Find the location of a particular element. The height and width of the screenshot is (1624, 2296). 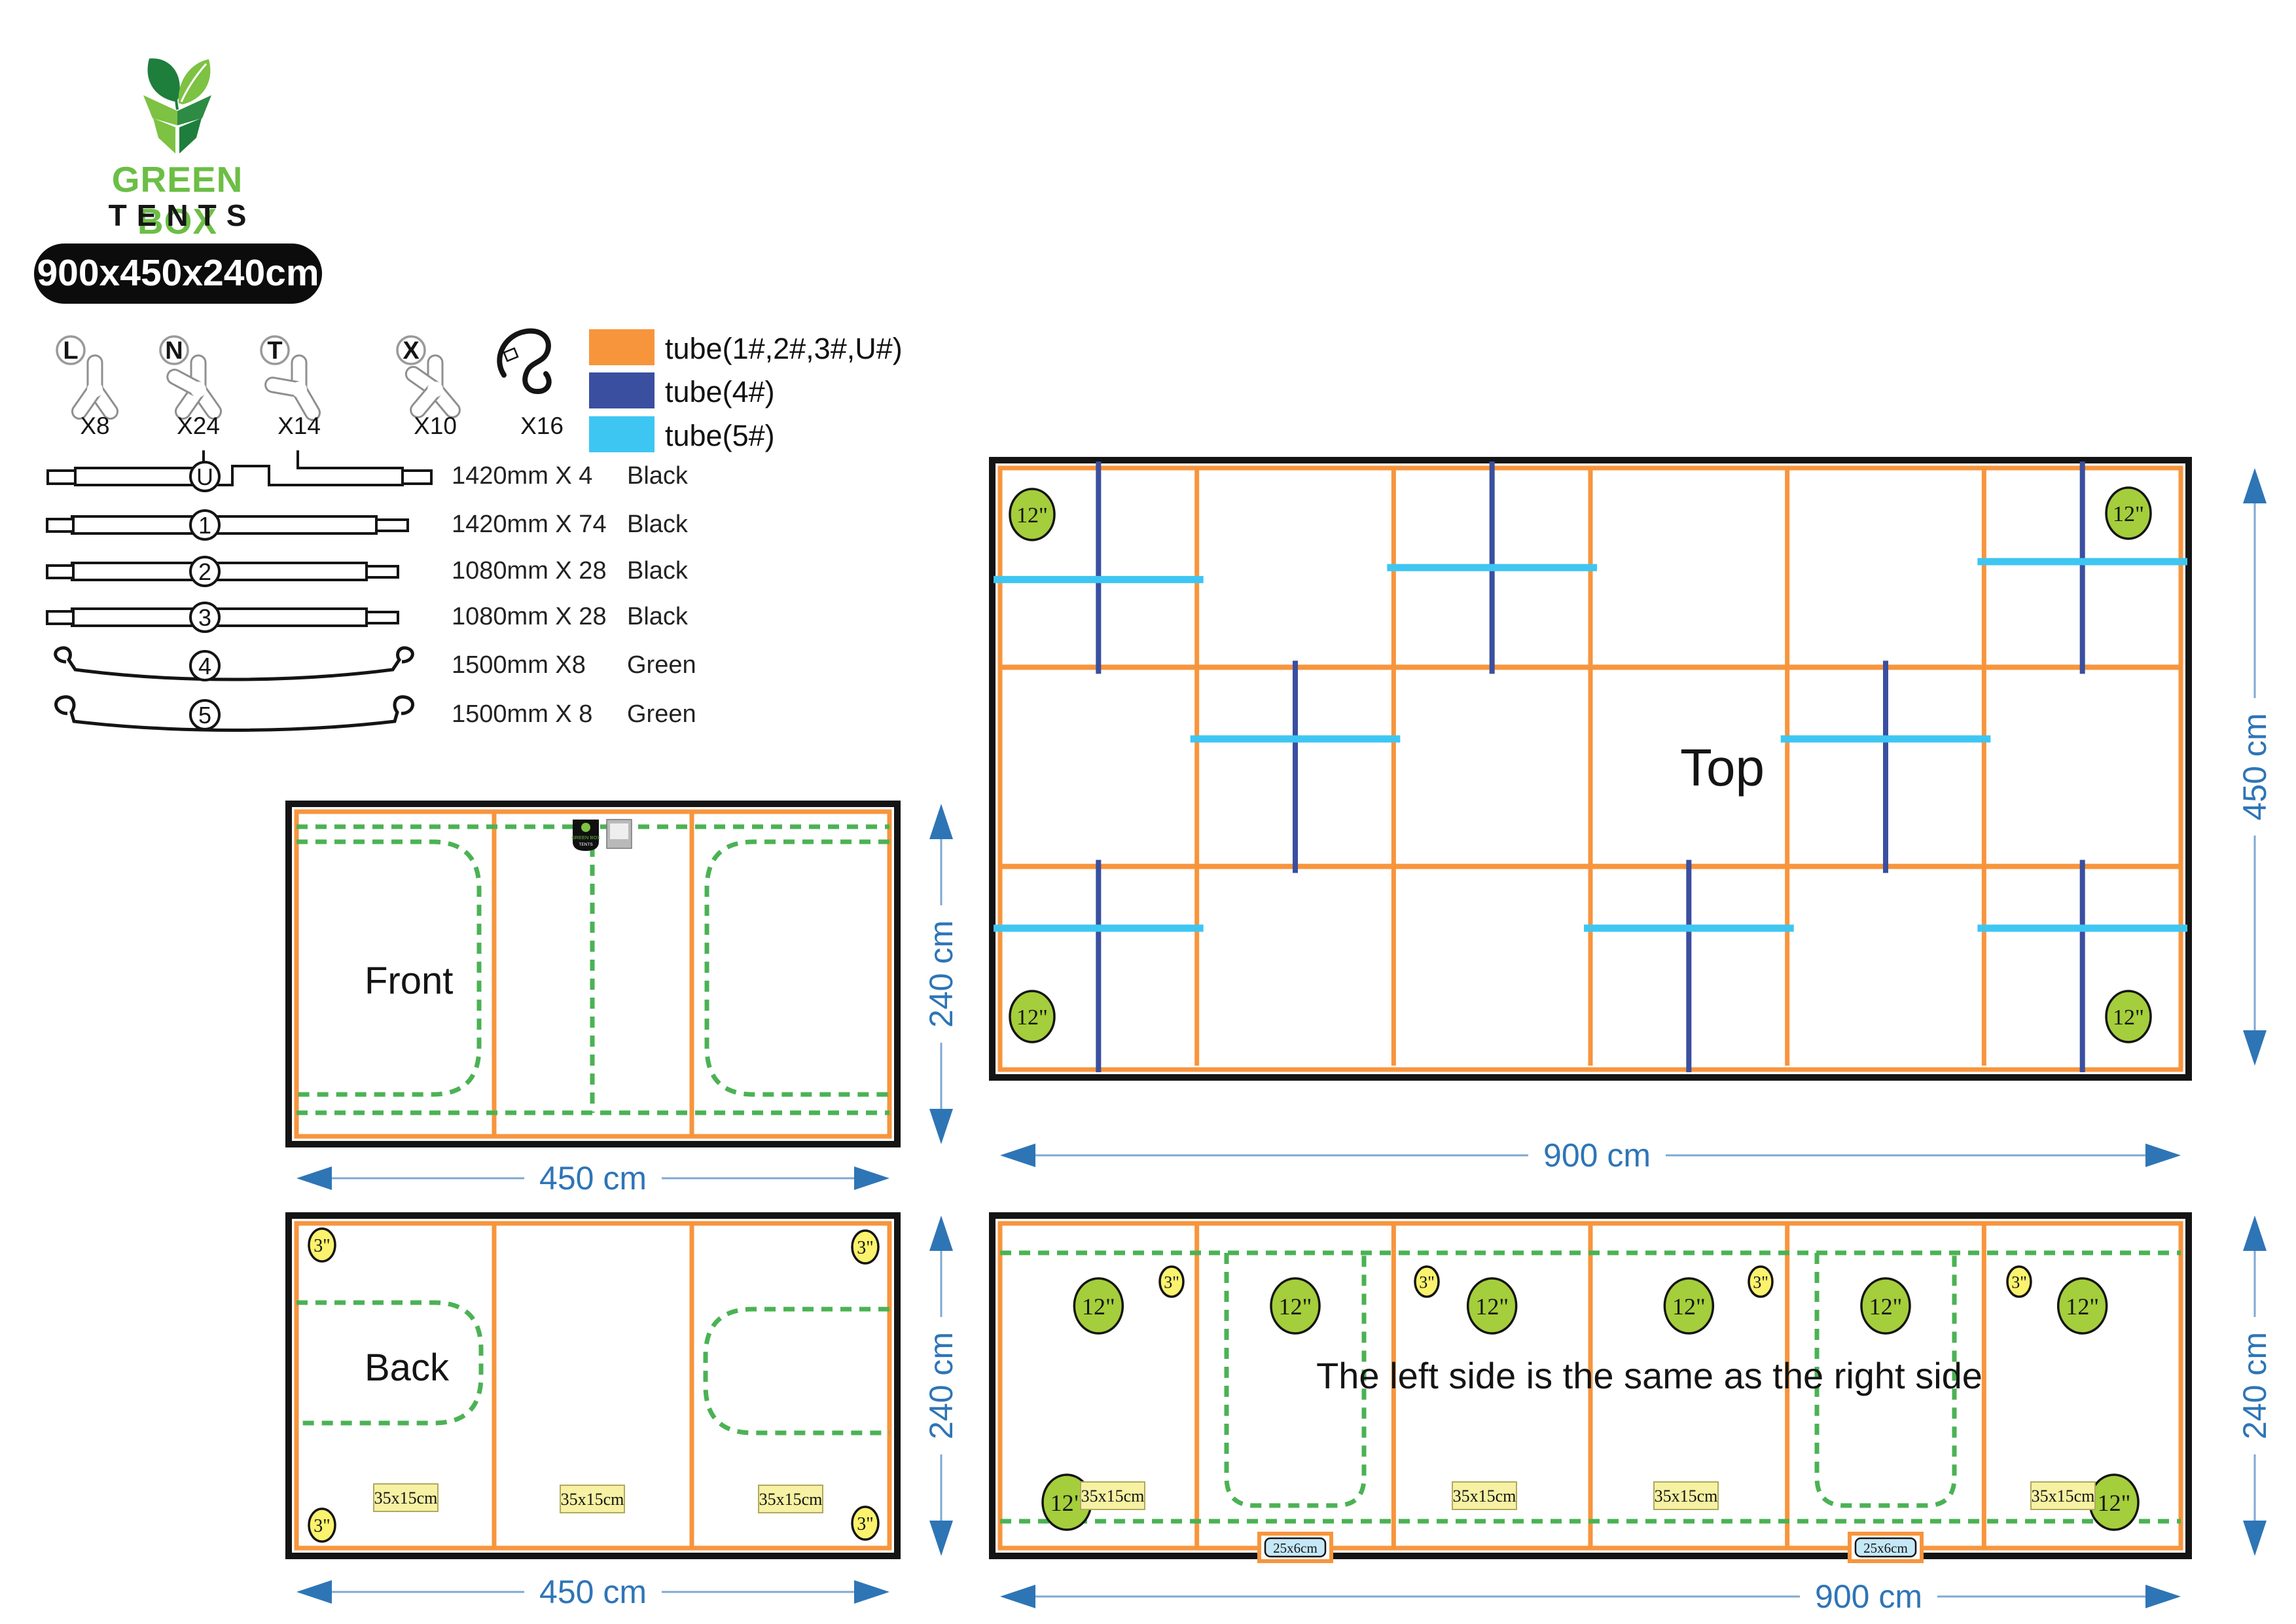

leaf-stem is located at coordinates (174, 89).